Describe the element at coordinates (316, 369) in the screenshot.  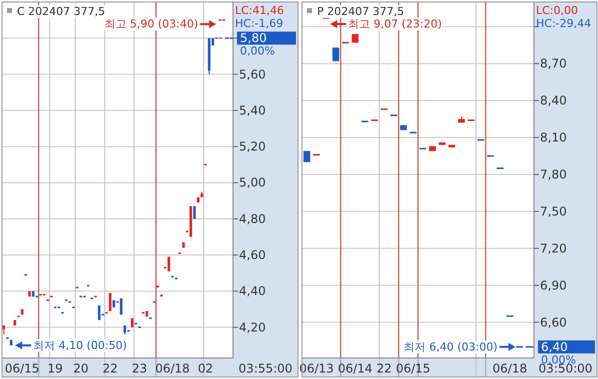
I see `x-tick-label: 06/13` at that location.